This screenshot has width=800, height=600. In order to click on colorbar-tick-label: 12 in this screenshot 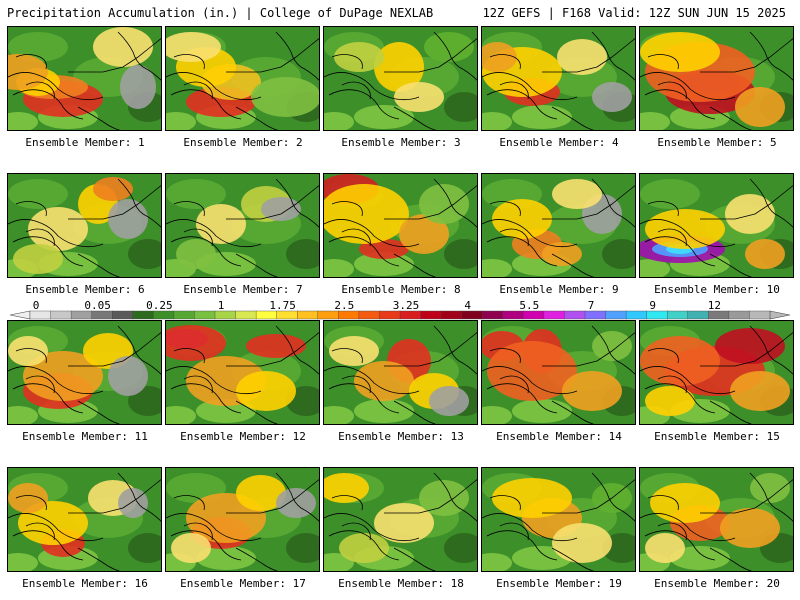, I will do `click(714, 306)`.